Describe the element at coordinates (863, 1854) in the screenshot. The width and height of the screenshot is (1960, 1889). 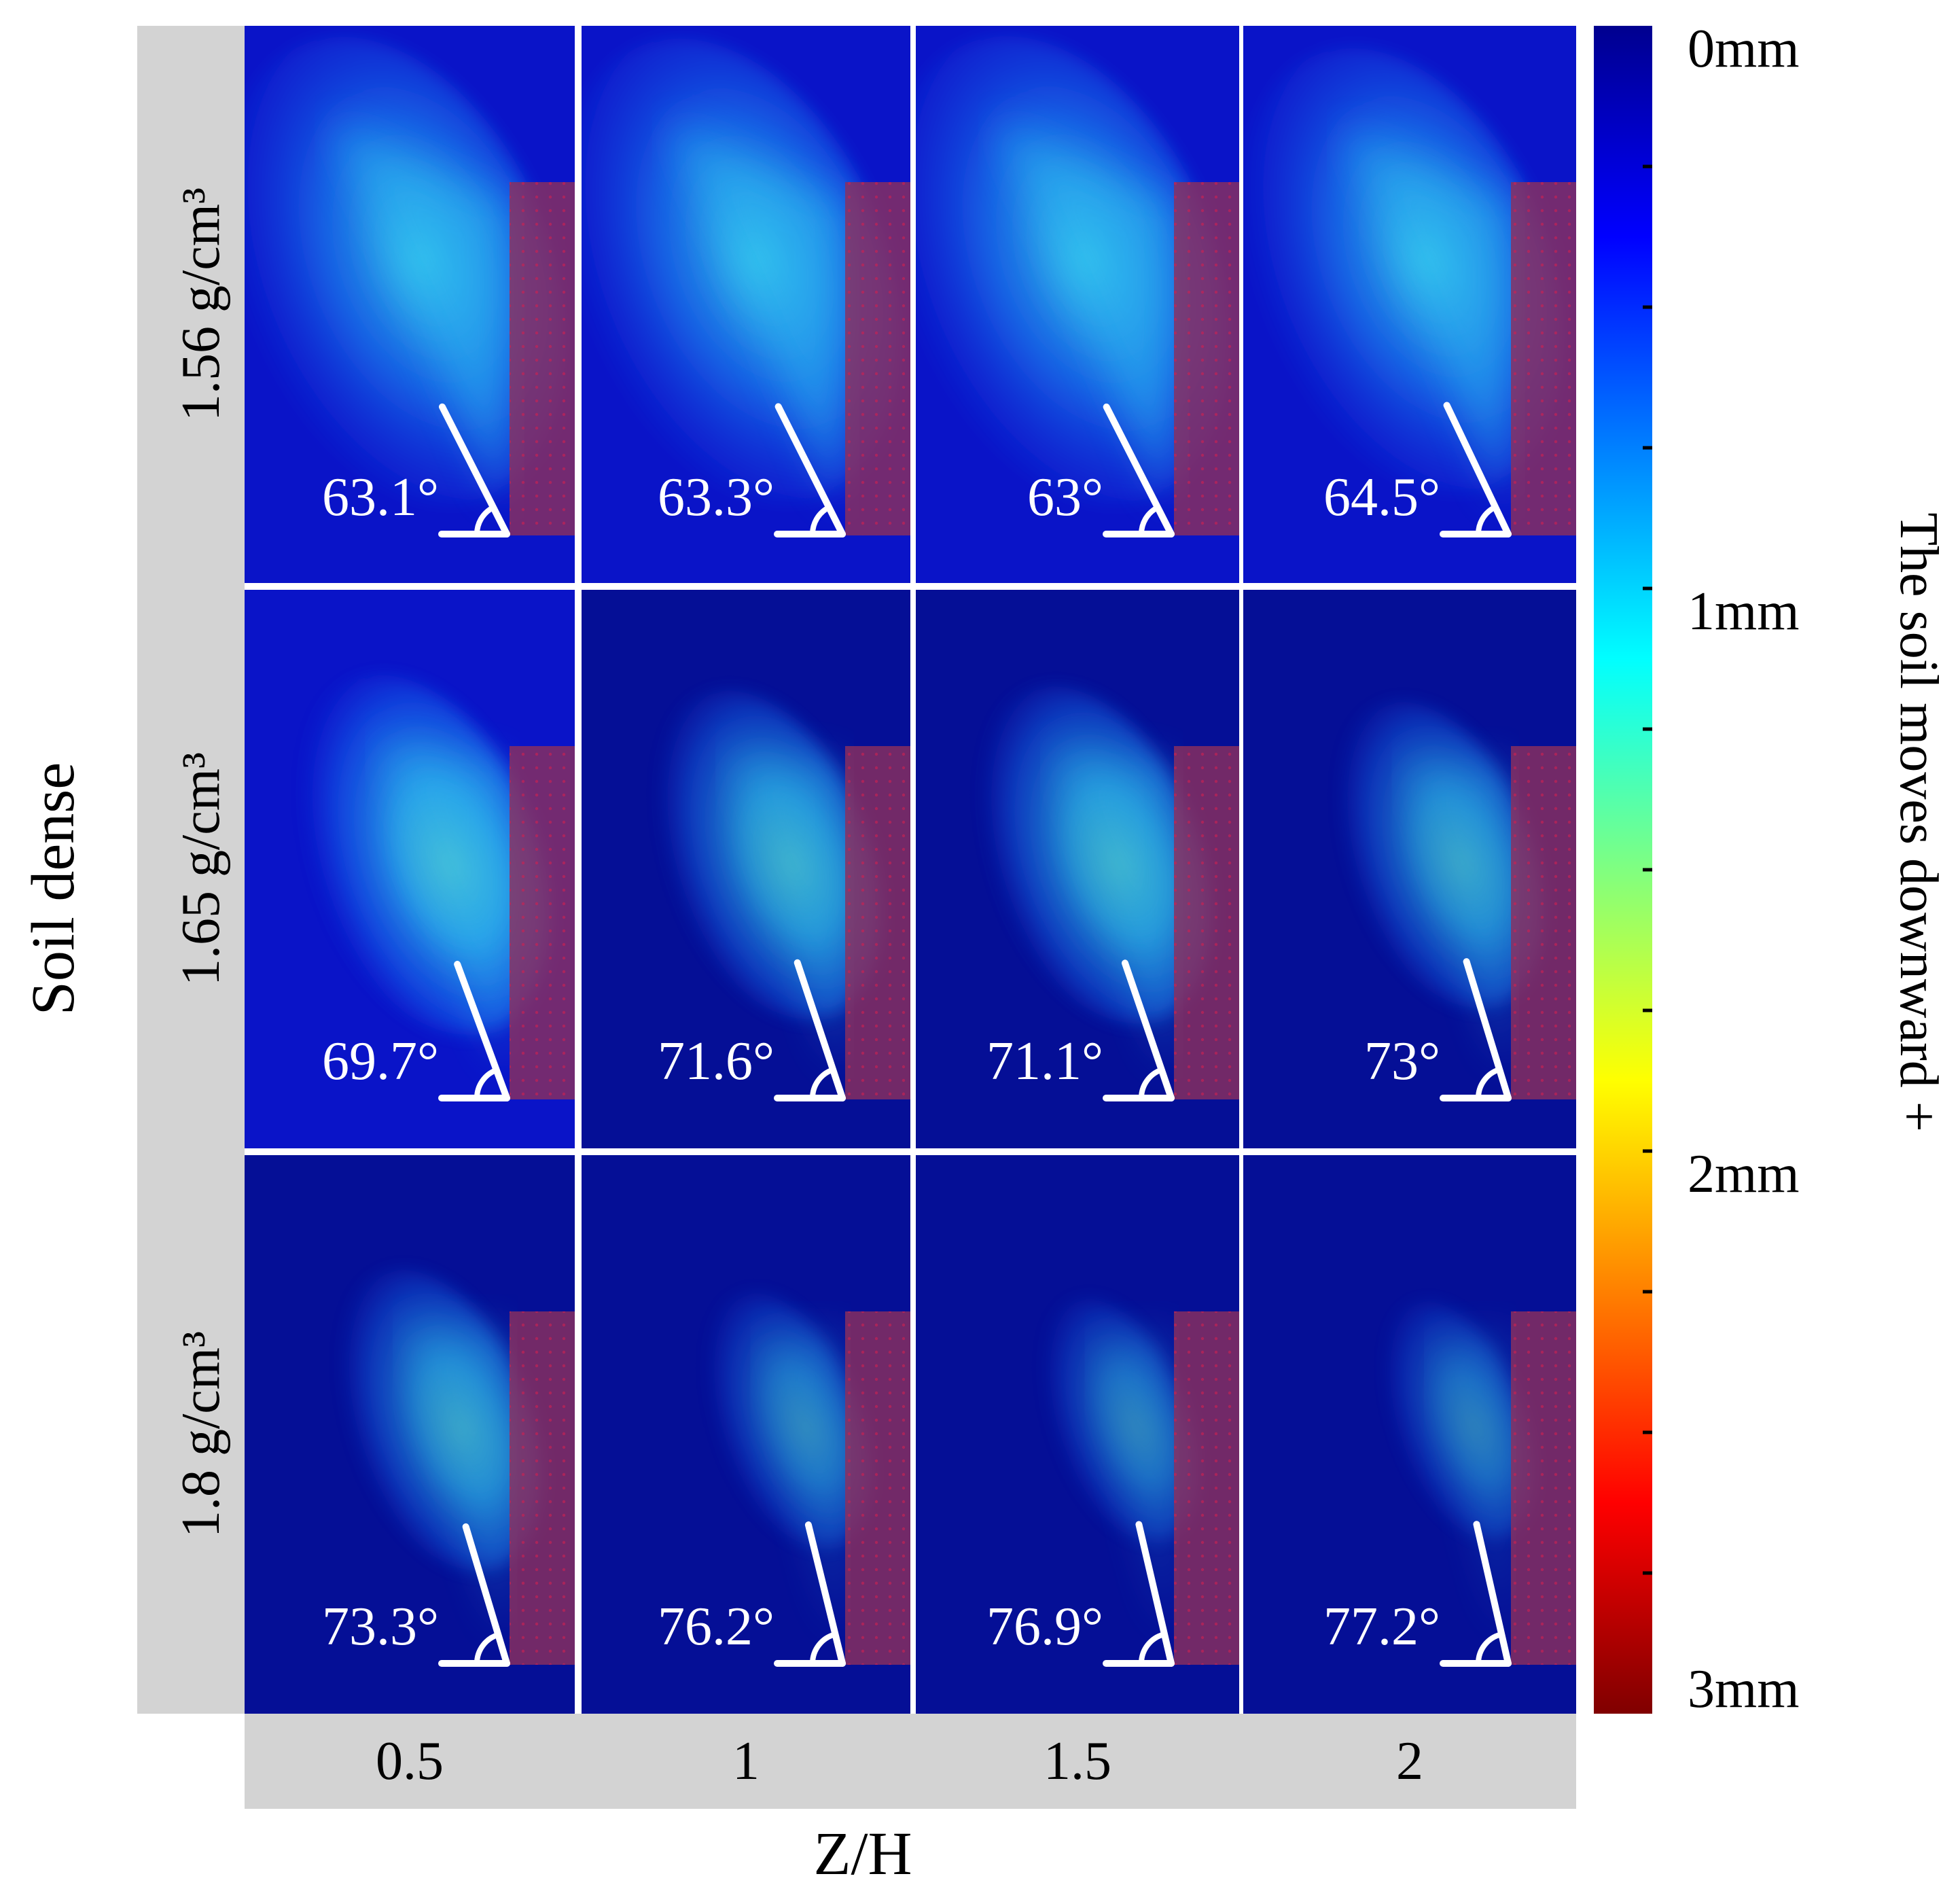
I see `x-axis-title: Z/H` at that location.